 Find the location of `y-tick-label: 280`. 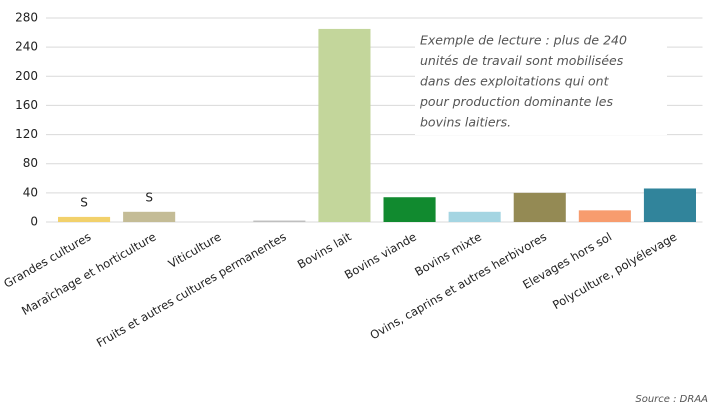

y-tick-label: 280 is located at coordinates (26, 18).